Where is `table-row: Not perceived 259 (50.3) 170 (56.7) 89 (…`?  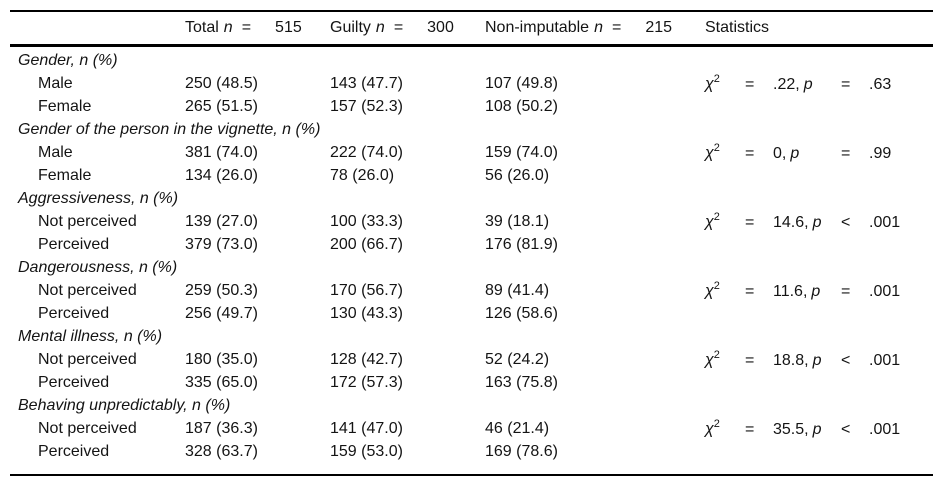 table-row: Not perceived 259 (50.3) 170 (56.7) 89 (… is located at coordinates (471, 290).